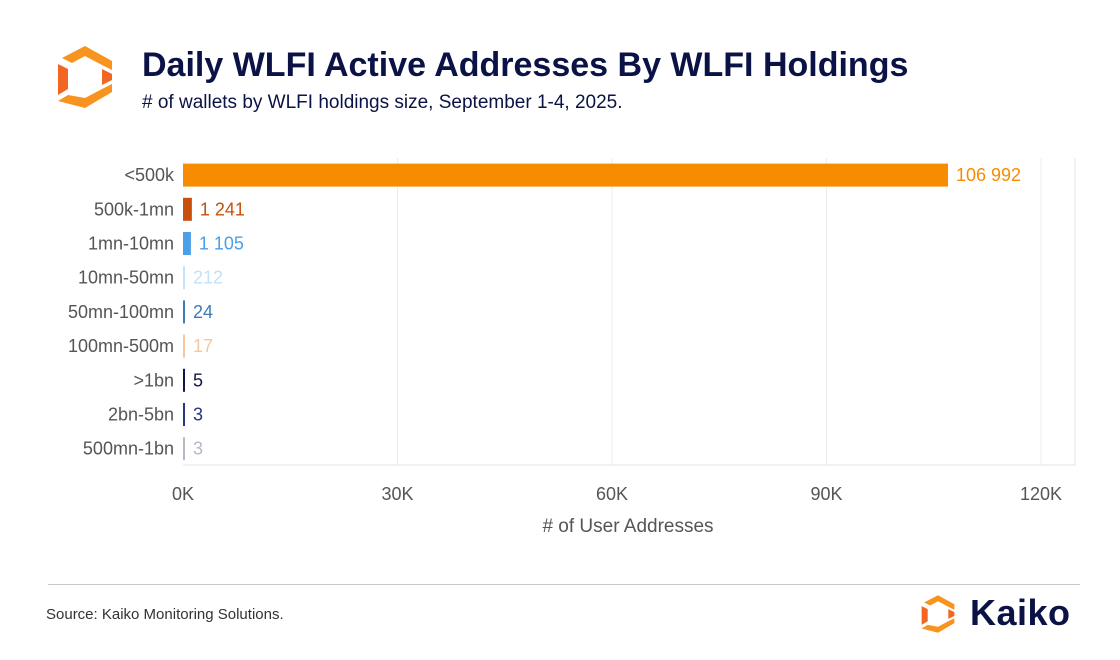 The height and width of the screenshot is (660, 1120). I want to click on brand-logo: Kaiko, so click(996, 615).